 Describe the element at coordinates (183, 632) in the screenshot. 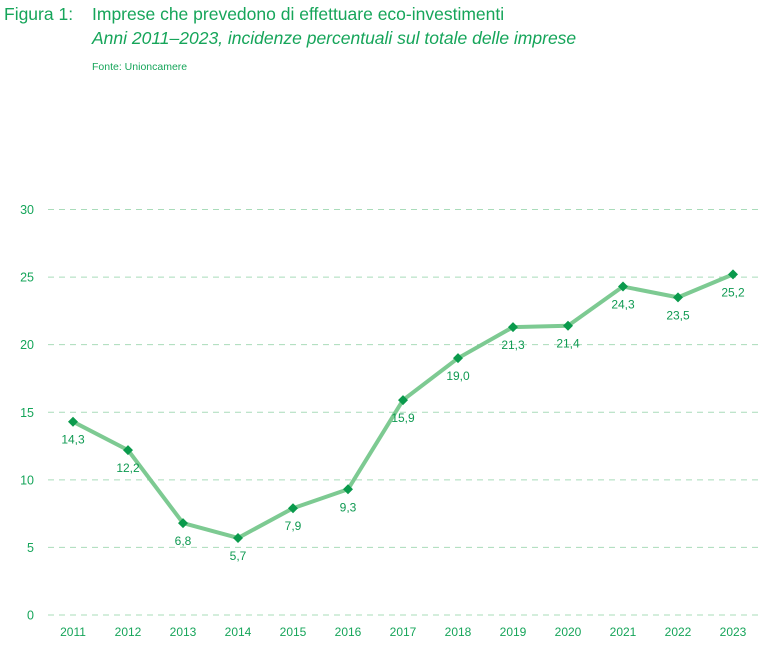

I see `x-tick-label: 2013` at that location.